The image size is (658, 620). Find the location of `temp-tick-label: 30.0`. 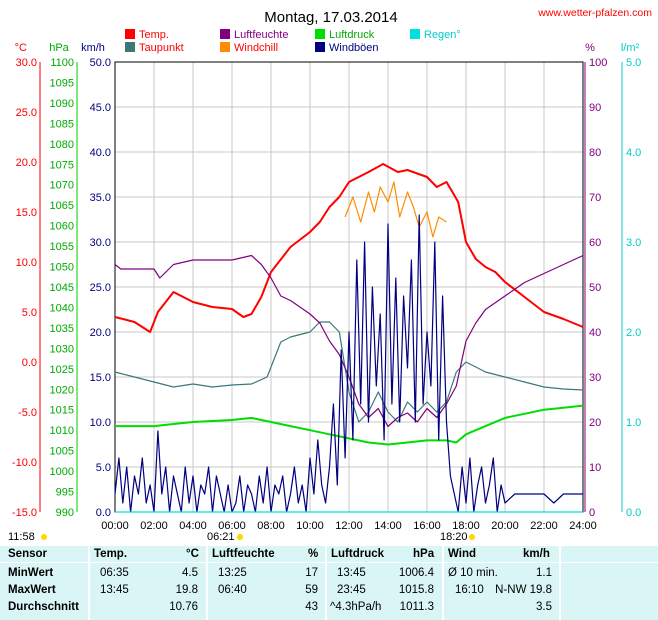

temp-tick-label: 30.0 is located at coordinates (26, 63).